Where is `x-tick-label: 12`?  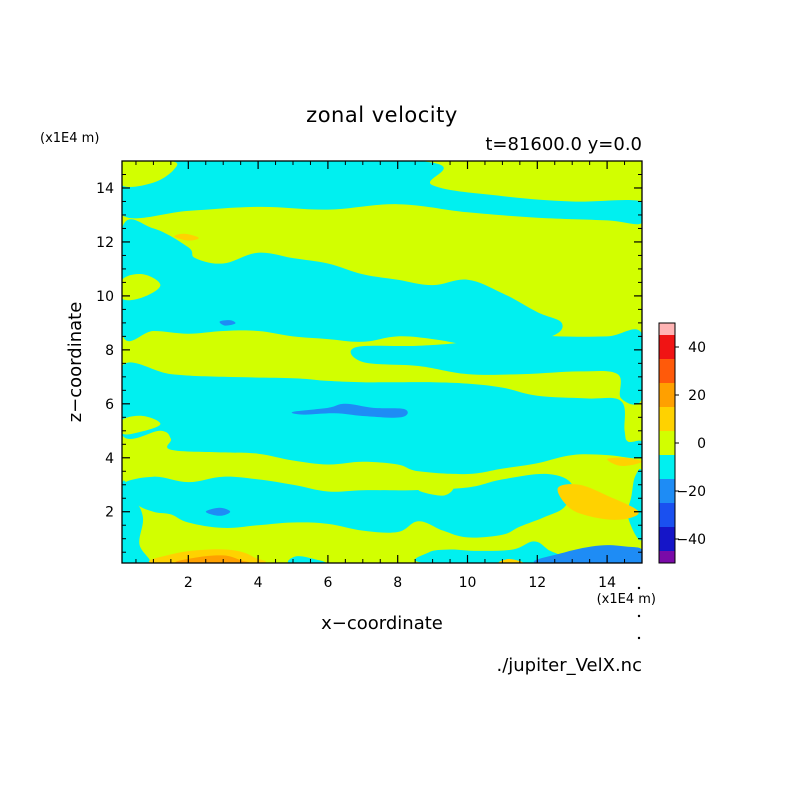
x-tick-label: 12 is located at coordinates (537, 583).